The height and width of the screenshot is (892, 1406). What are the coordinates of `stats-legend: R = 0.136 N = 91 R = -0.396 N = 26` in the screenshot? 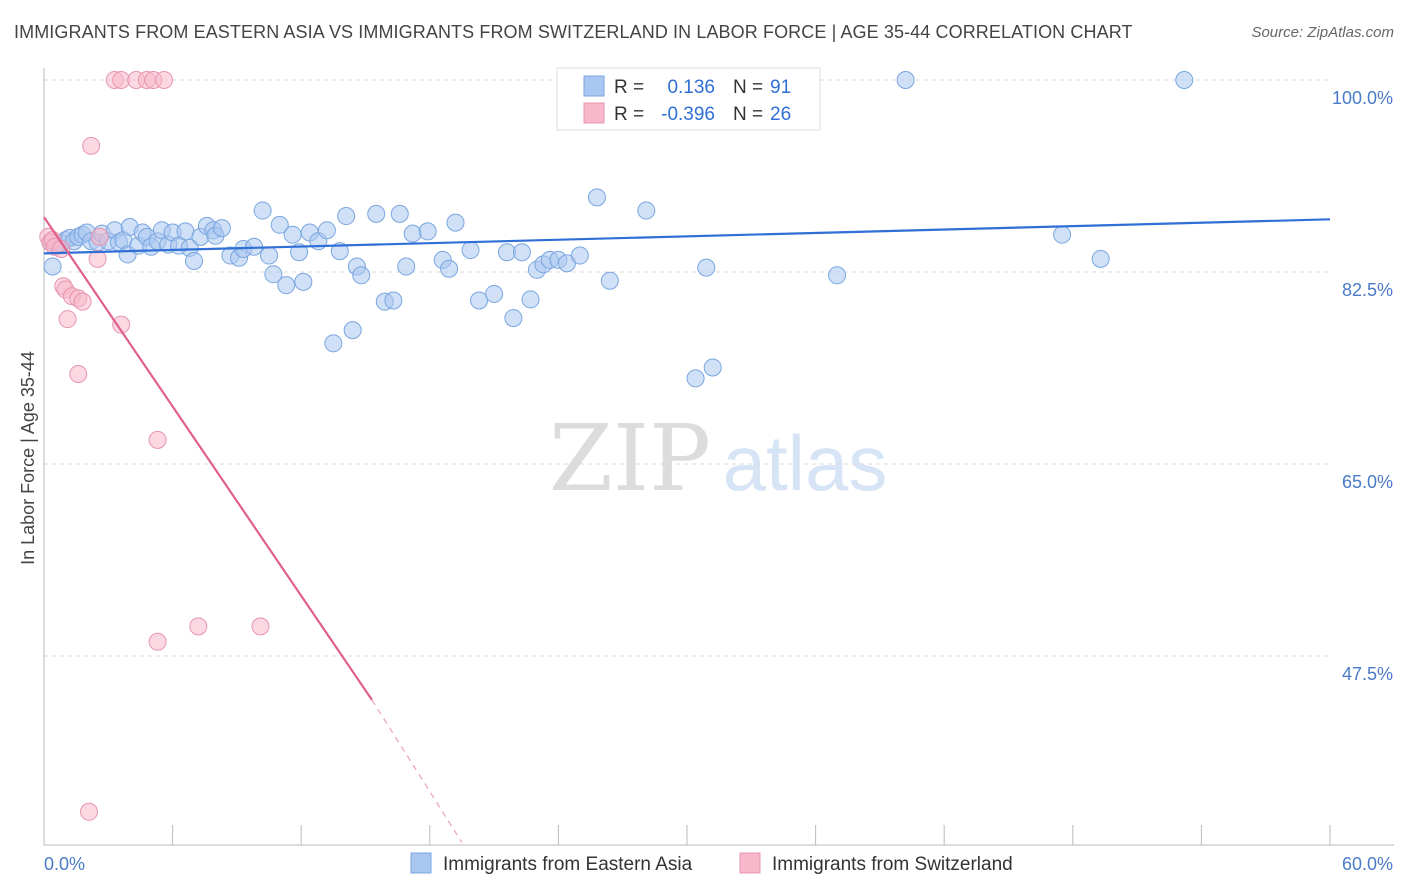 It's located at (688, 99).